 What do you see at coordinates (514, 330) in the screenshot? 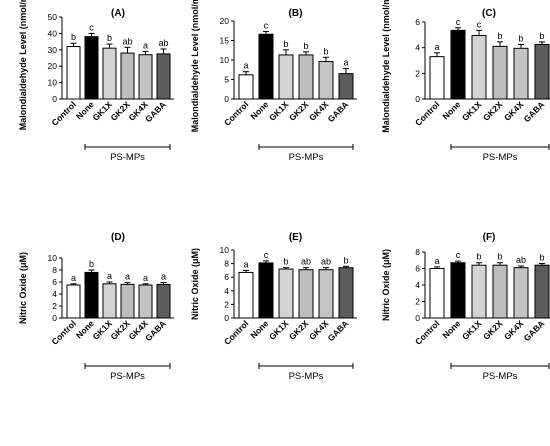
I see `x-tick-label: GK4X` at bounding box center [514, 330].